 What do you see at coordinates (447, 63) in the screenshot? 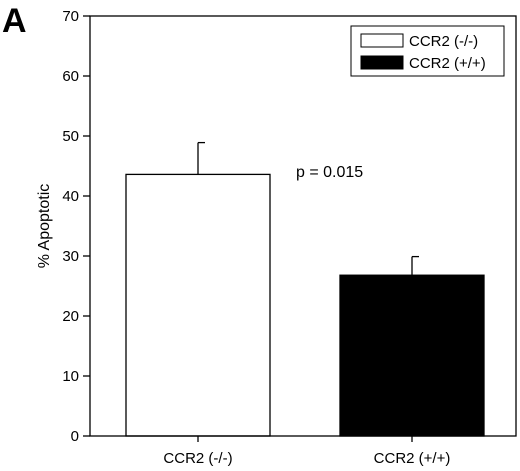
I see `legend-label-1: CCR2 (+/+)` at bounding box center [447, 63].